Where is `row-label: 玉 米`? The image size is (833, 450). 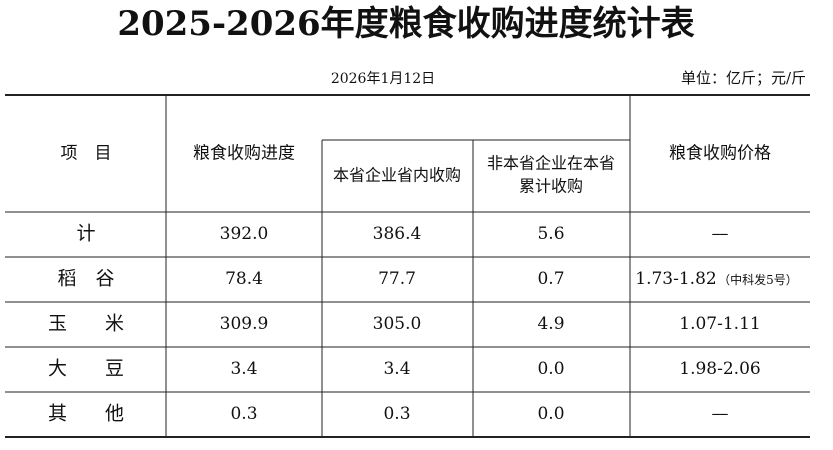
row-label: 玉 米 is located at coordinates (86, 324).